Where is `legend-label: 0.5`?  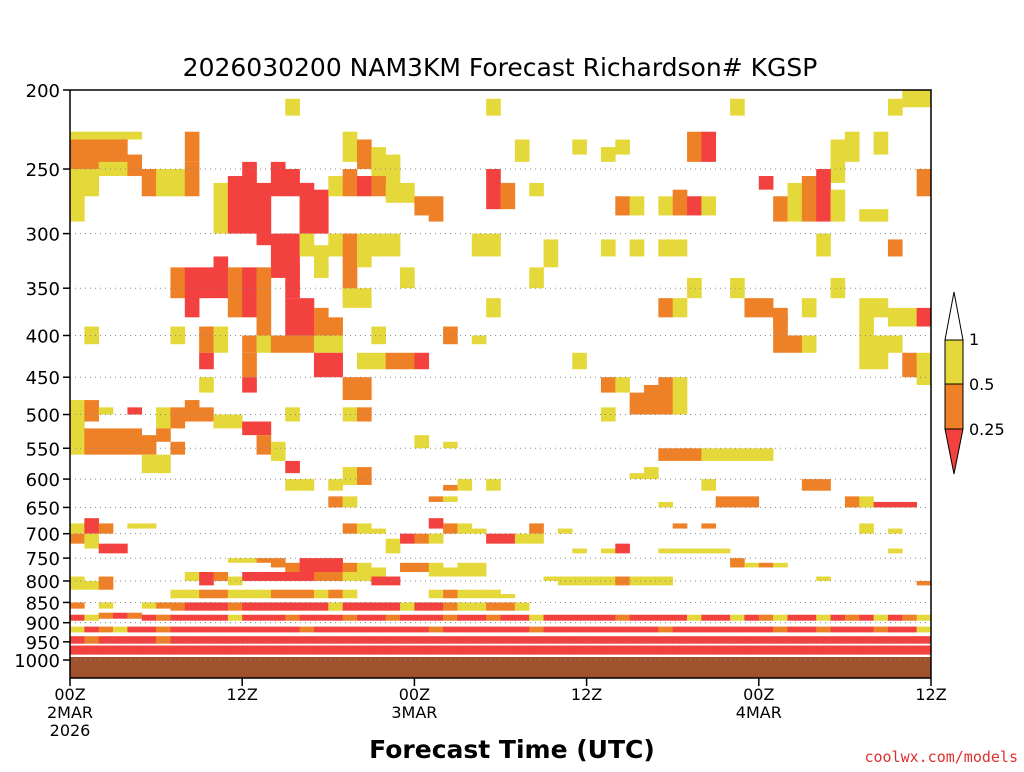
legend-label: 0.5 is located at coordinates (981, 384).